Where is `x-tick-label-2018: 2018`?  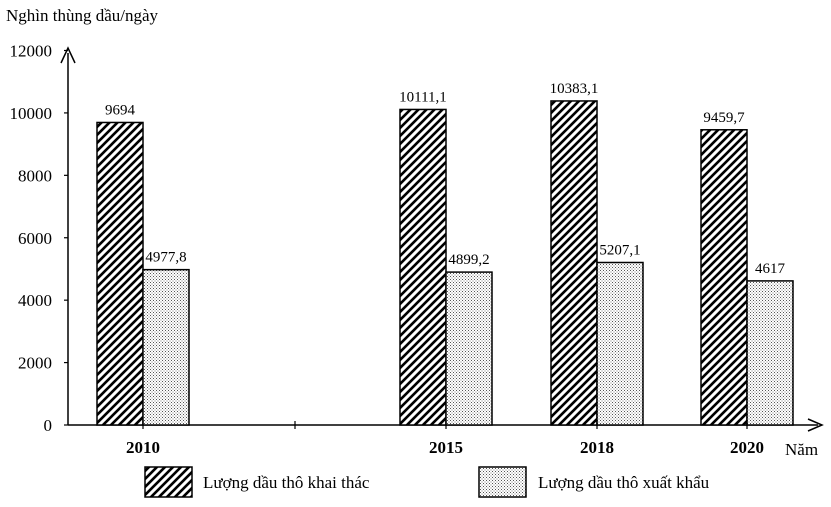 x-tick-label-2018: 2018 is located at coordinates (597, 447).